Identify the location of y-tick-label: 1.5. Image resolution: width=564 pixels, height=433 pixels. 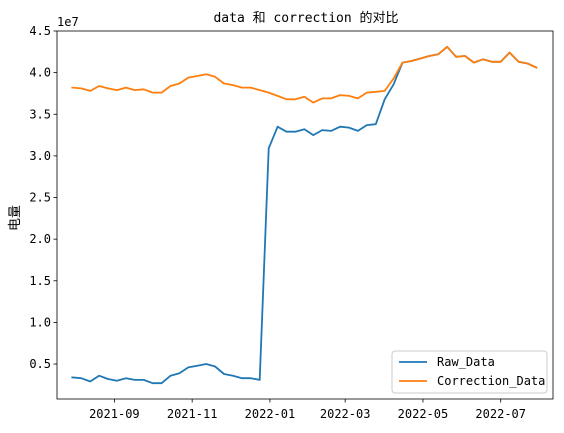
(40, 281).